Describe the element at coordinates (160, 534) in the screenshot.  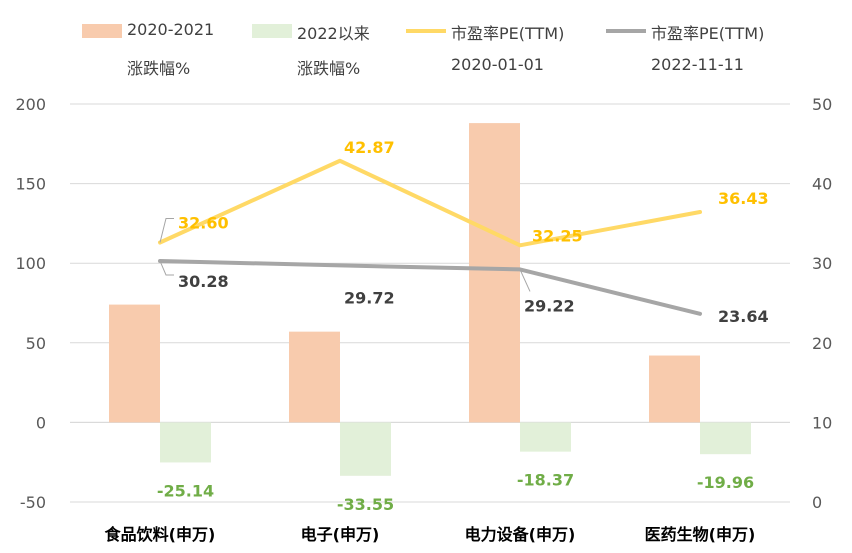
I see `x-category-label: 食品饮料(申万)` at that location.